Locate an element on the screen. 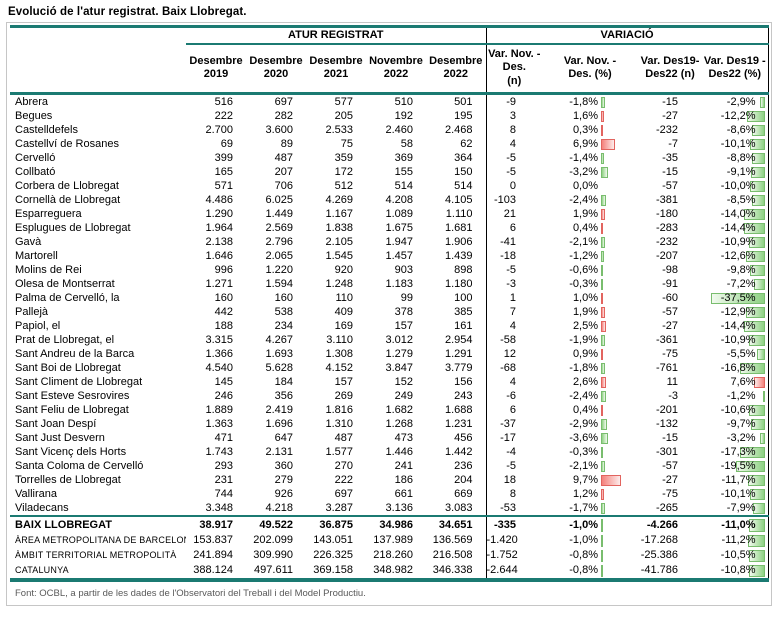 This screenshot has width=778, height=618. cell-value: 697 is located at coordinates (283, 102).